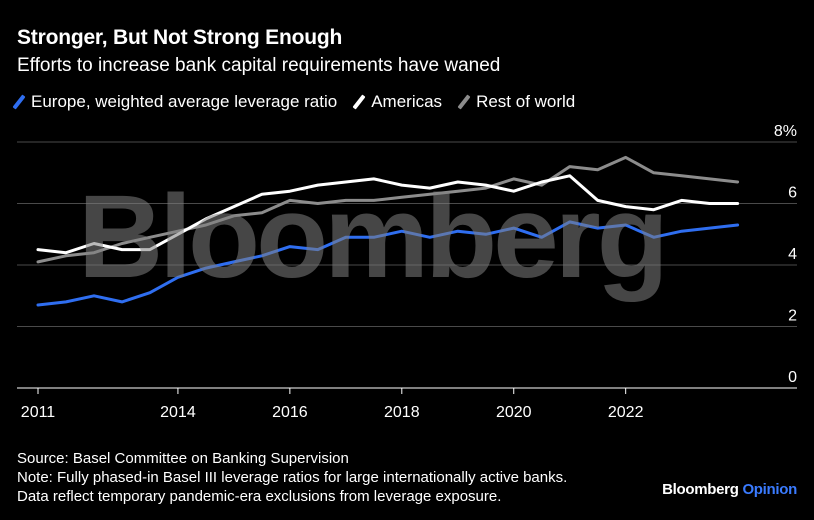 This screenshot has width=814, height=520. Describe the element at coordinates (184, 101) in the screenshot. I see `legend-label-europe: Europe, weighted average leverage ratio` at that location.